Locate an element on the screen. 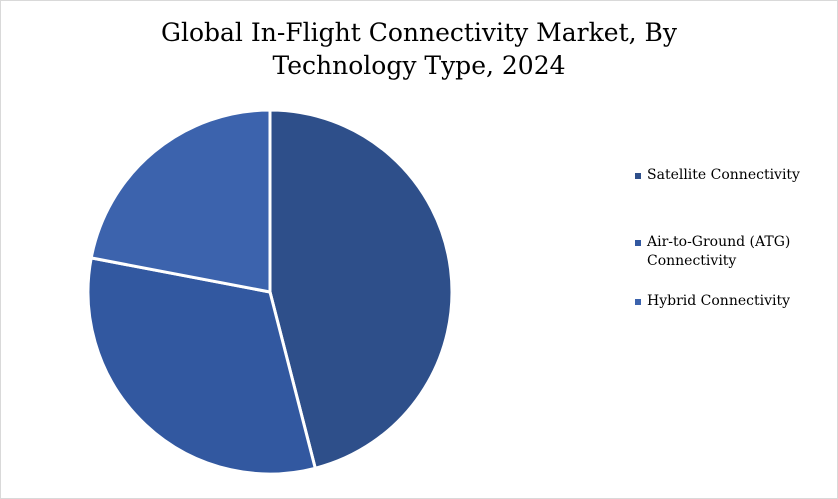  legend-swatch-atg is located at coordinates (638, 243).